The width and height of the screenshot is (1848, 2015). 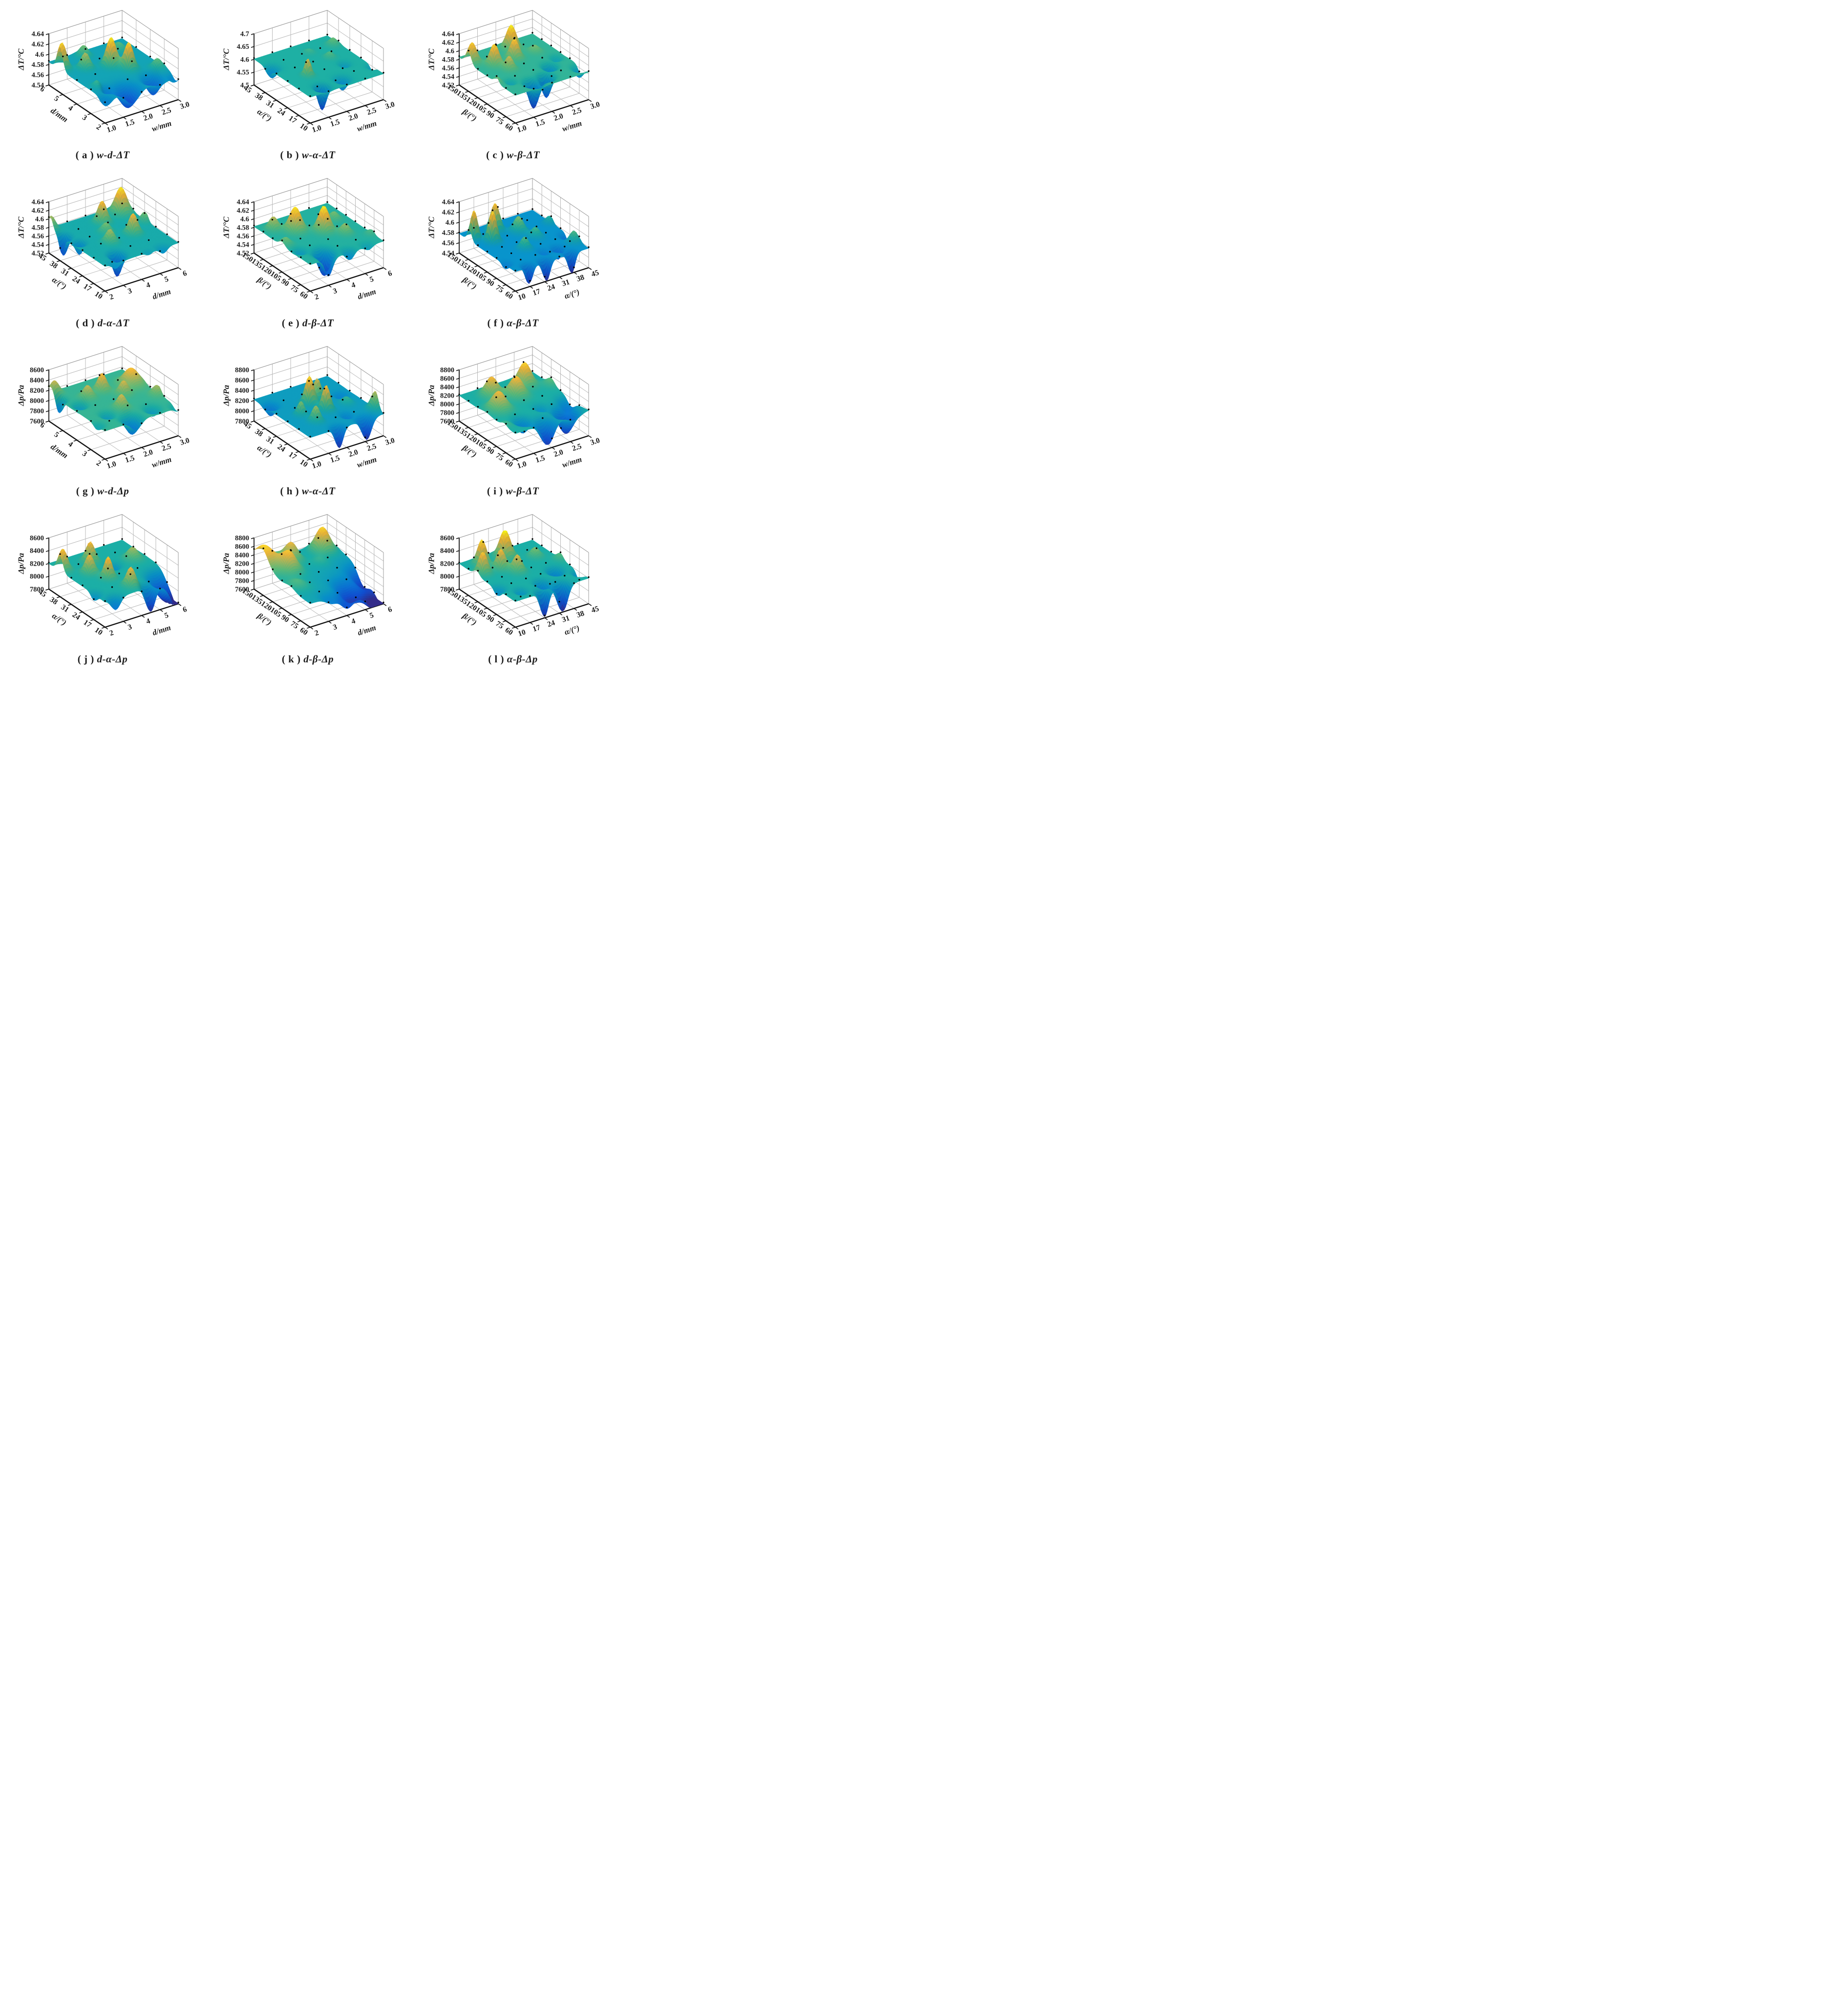 What do you see at coordinates (113, 155) in the screenshot?
I see `caption-formula: w-d-ΔT` at bounding box center [113, 155].